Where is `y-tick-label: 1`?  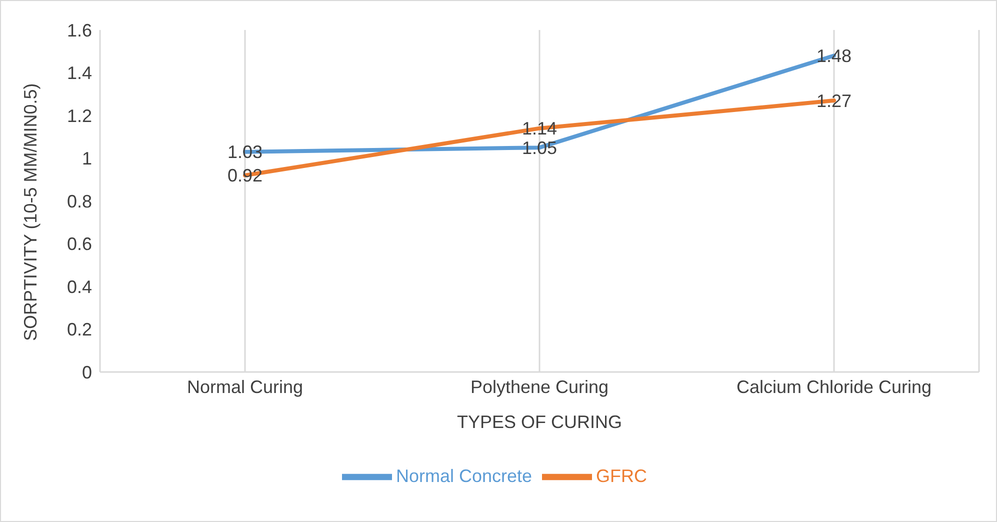
y-tick-label: 1 is located at coordinates (87, 158).